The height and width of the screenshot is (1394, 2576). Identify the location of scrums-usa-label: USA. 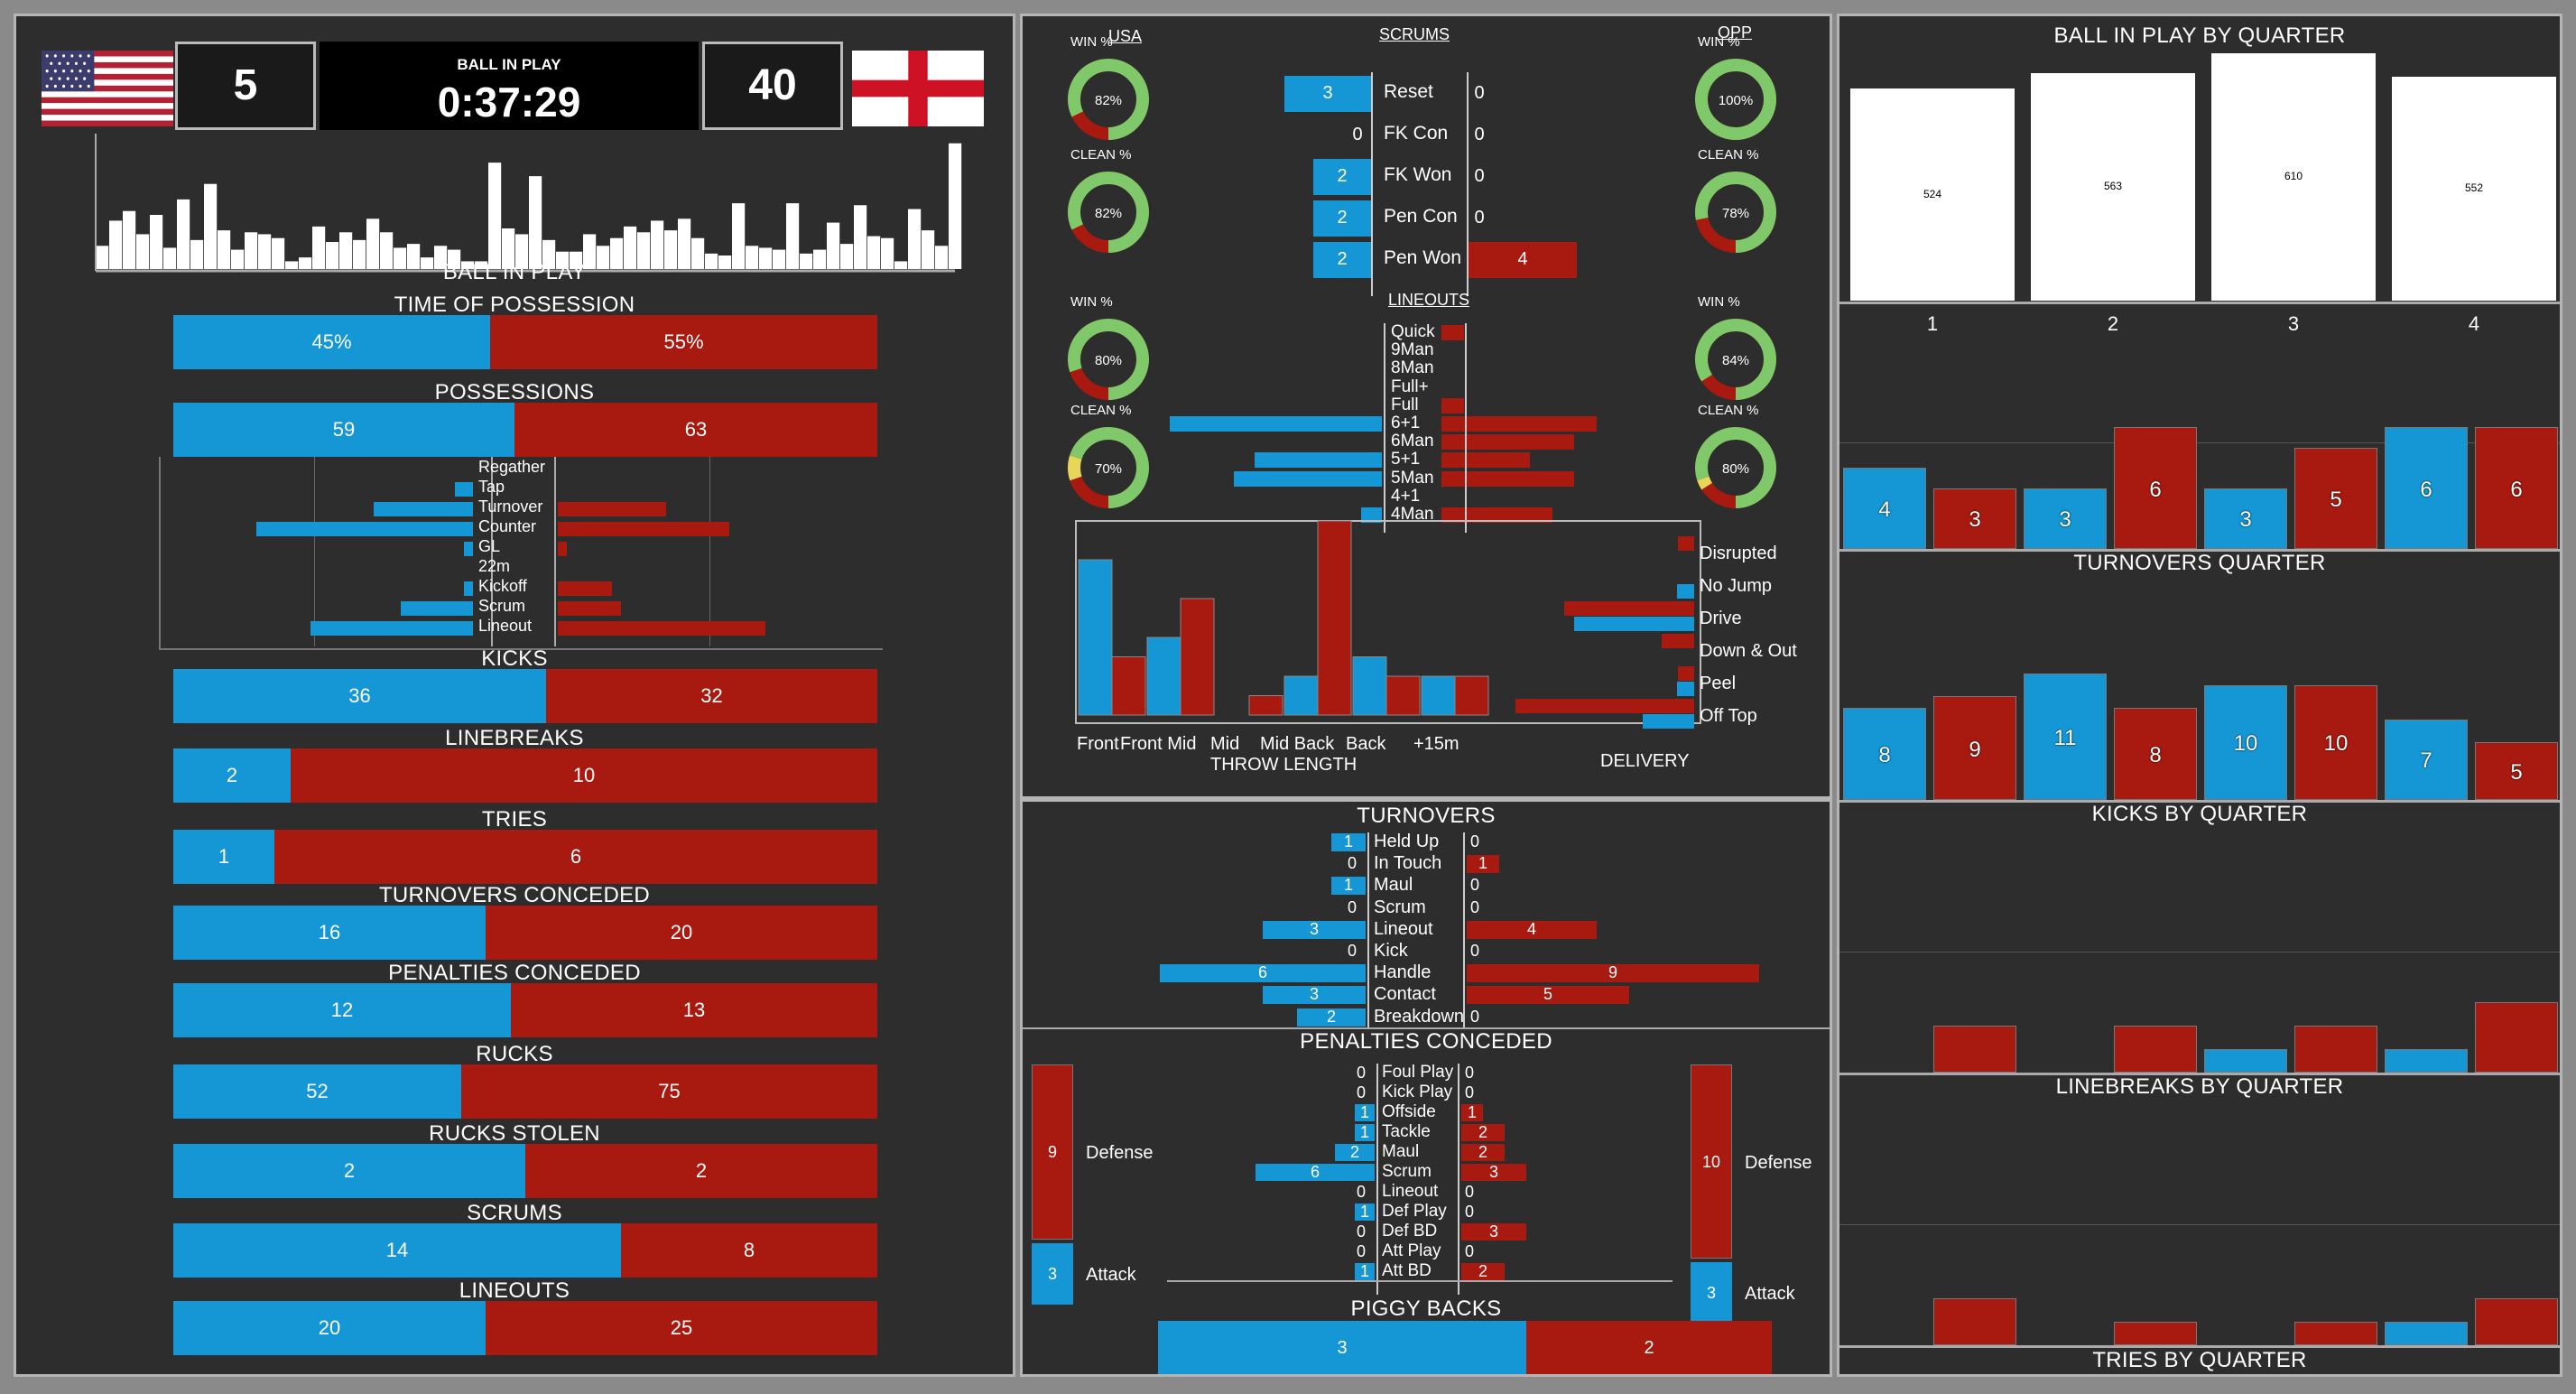
(1125, 36).